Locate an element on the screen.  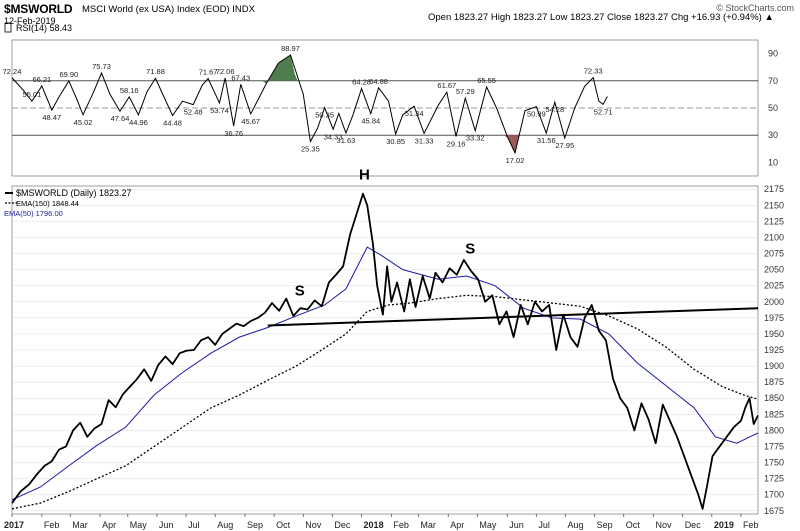
rsi-tick-label: 90 is located at coordinates (773, 54).